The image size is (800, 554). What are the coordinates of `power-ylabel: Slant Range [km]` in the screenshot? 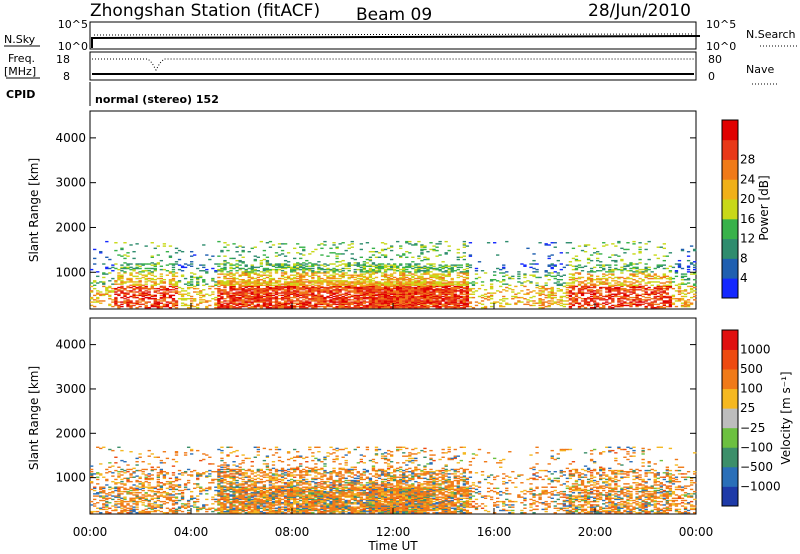 It's located at (34, 210).